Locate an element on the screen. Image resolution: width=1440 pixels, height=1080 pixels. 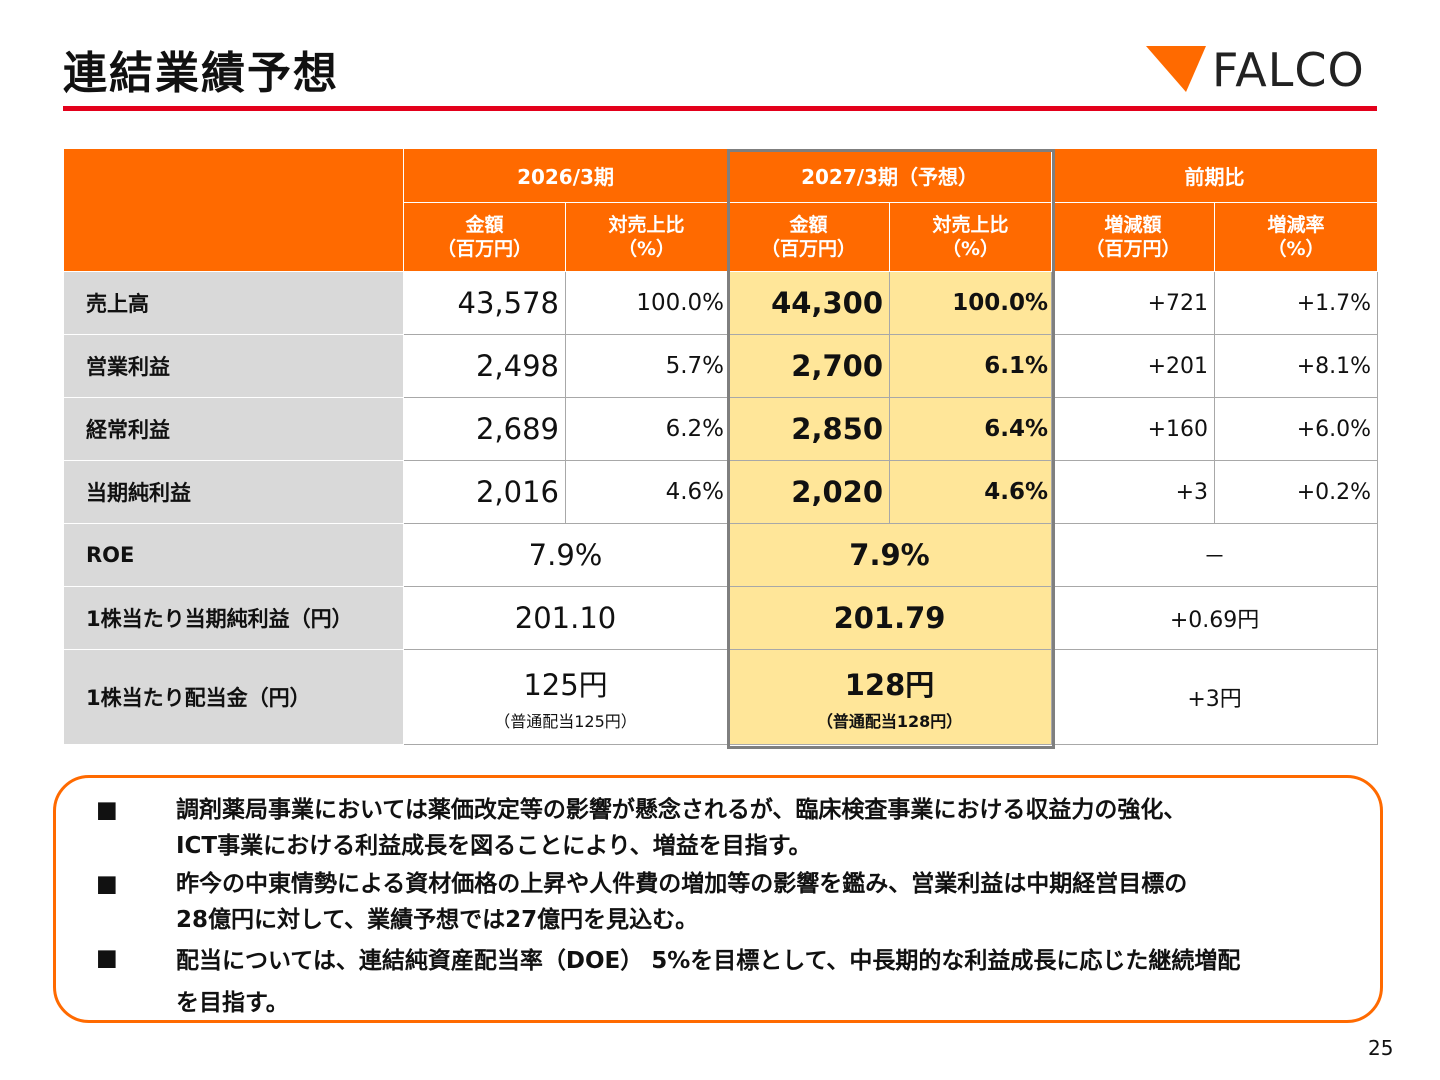
dps-2026: 125円 （普通配当125円） is located at coordinates (565, 697).